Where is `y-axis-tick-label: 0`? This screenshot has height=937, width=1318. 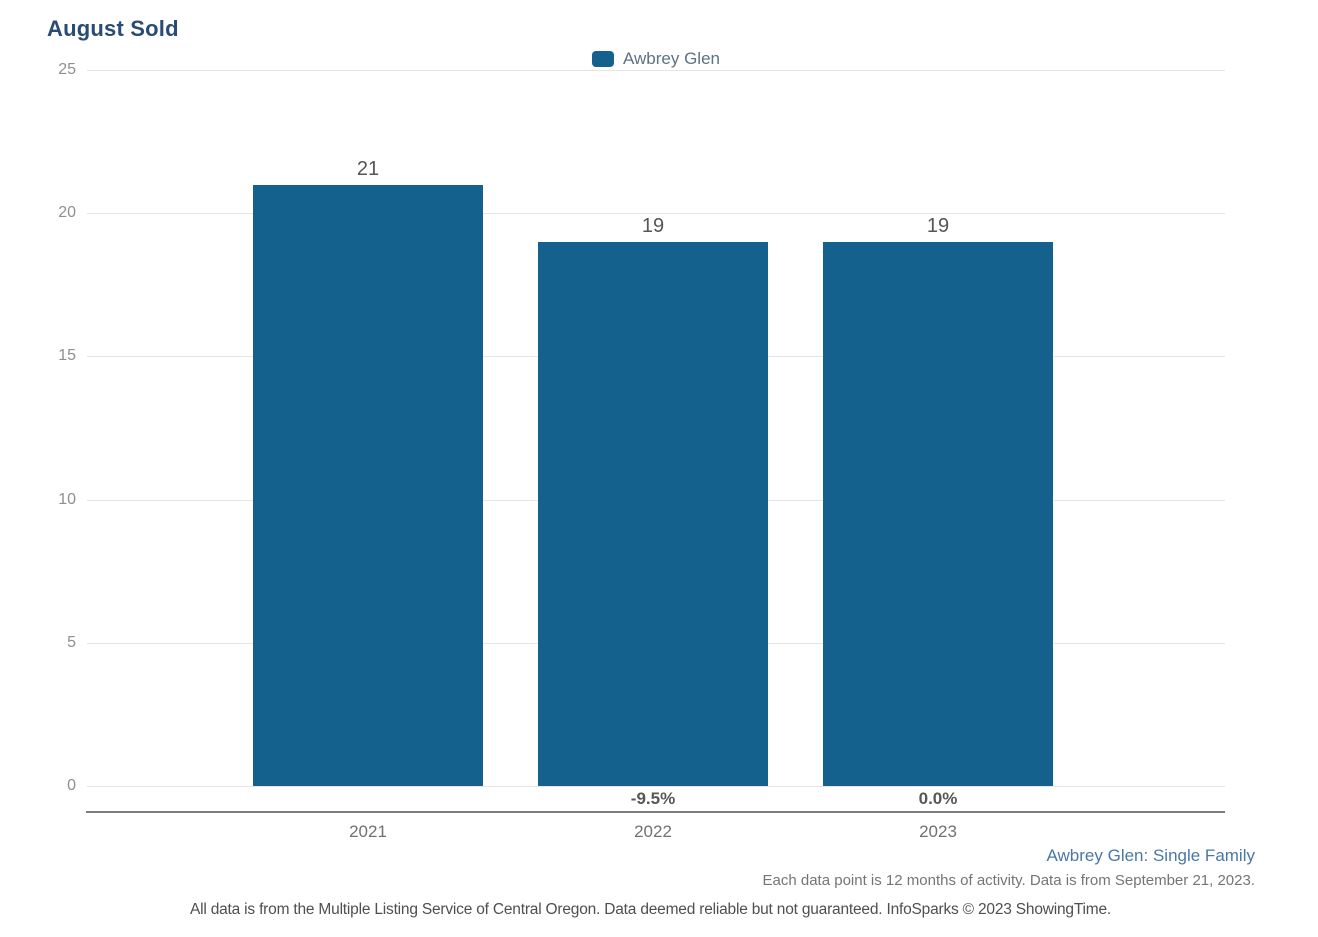 y-axis-tick-label: 0 is located at coordinates (71, 785).